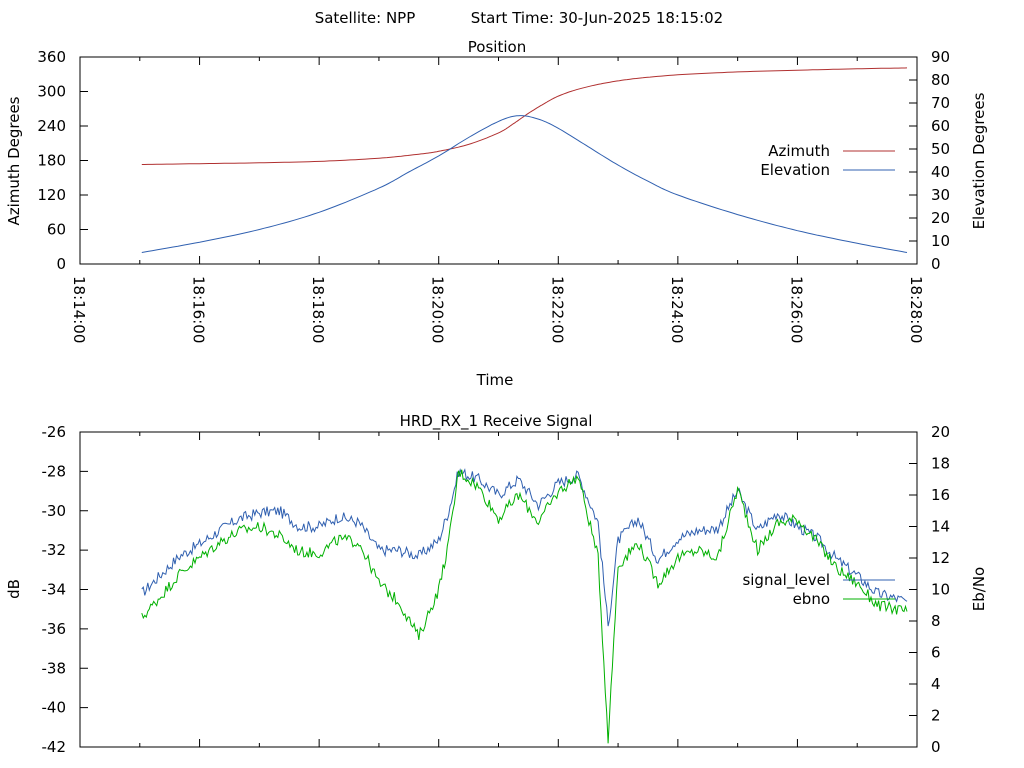 The height and width of the screenshot is (768, 1024). I want to click on position-x-tick-label: 18:26:00, so click(796, 309).